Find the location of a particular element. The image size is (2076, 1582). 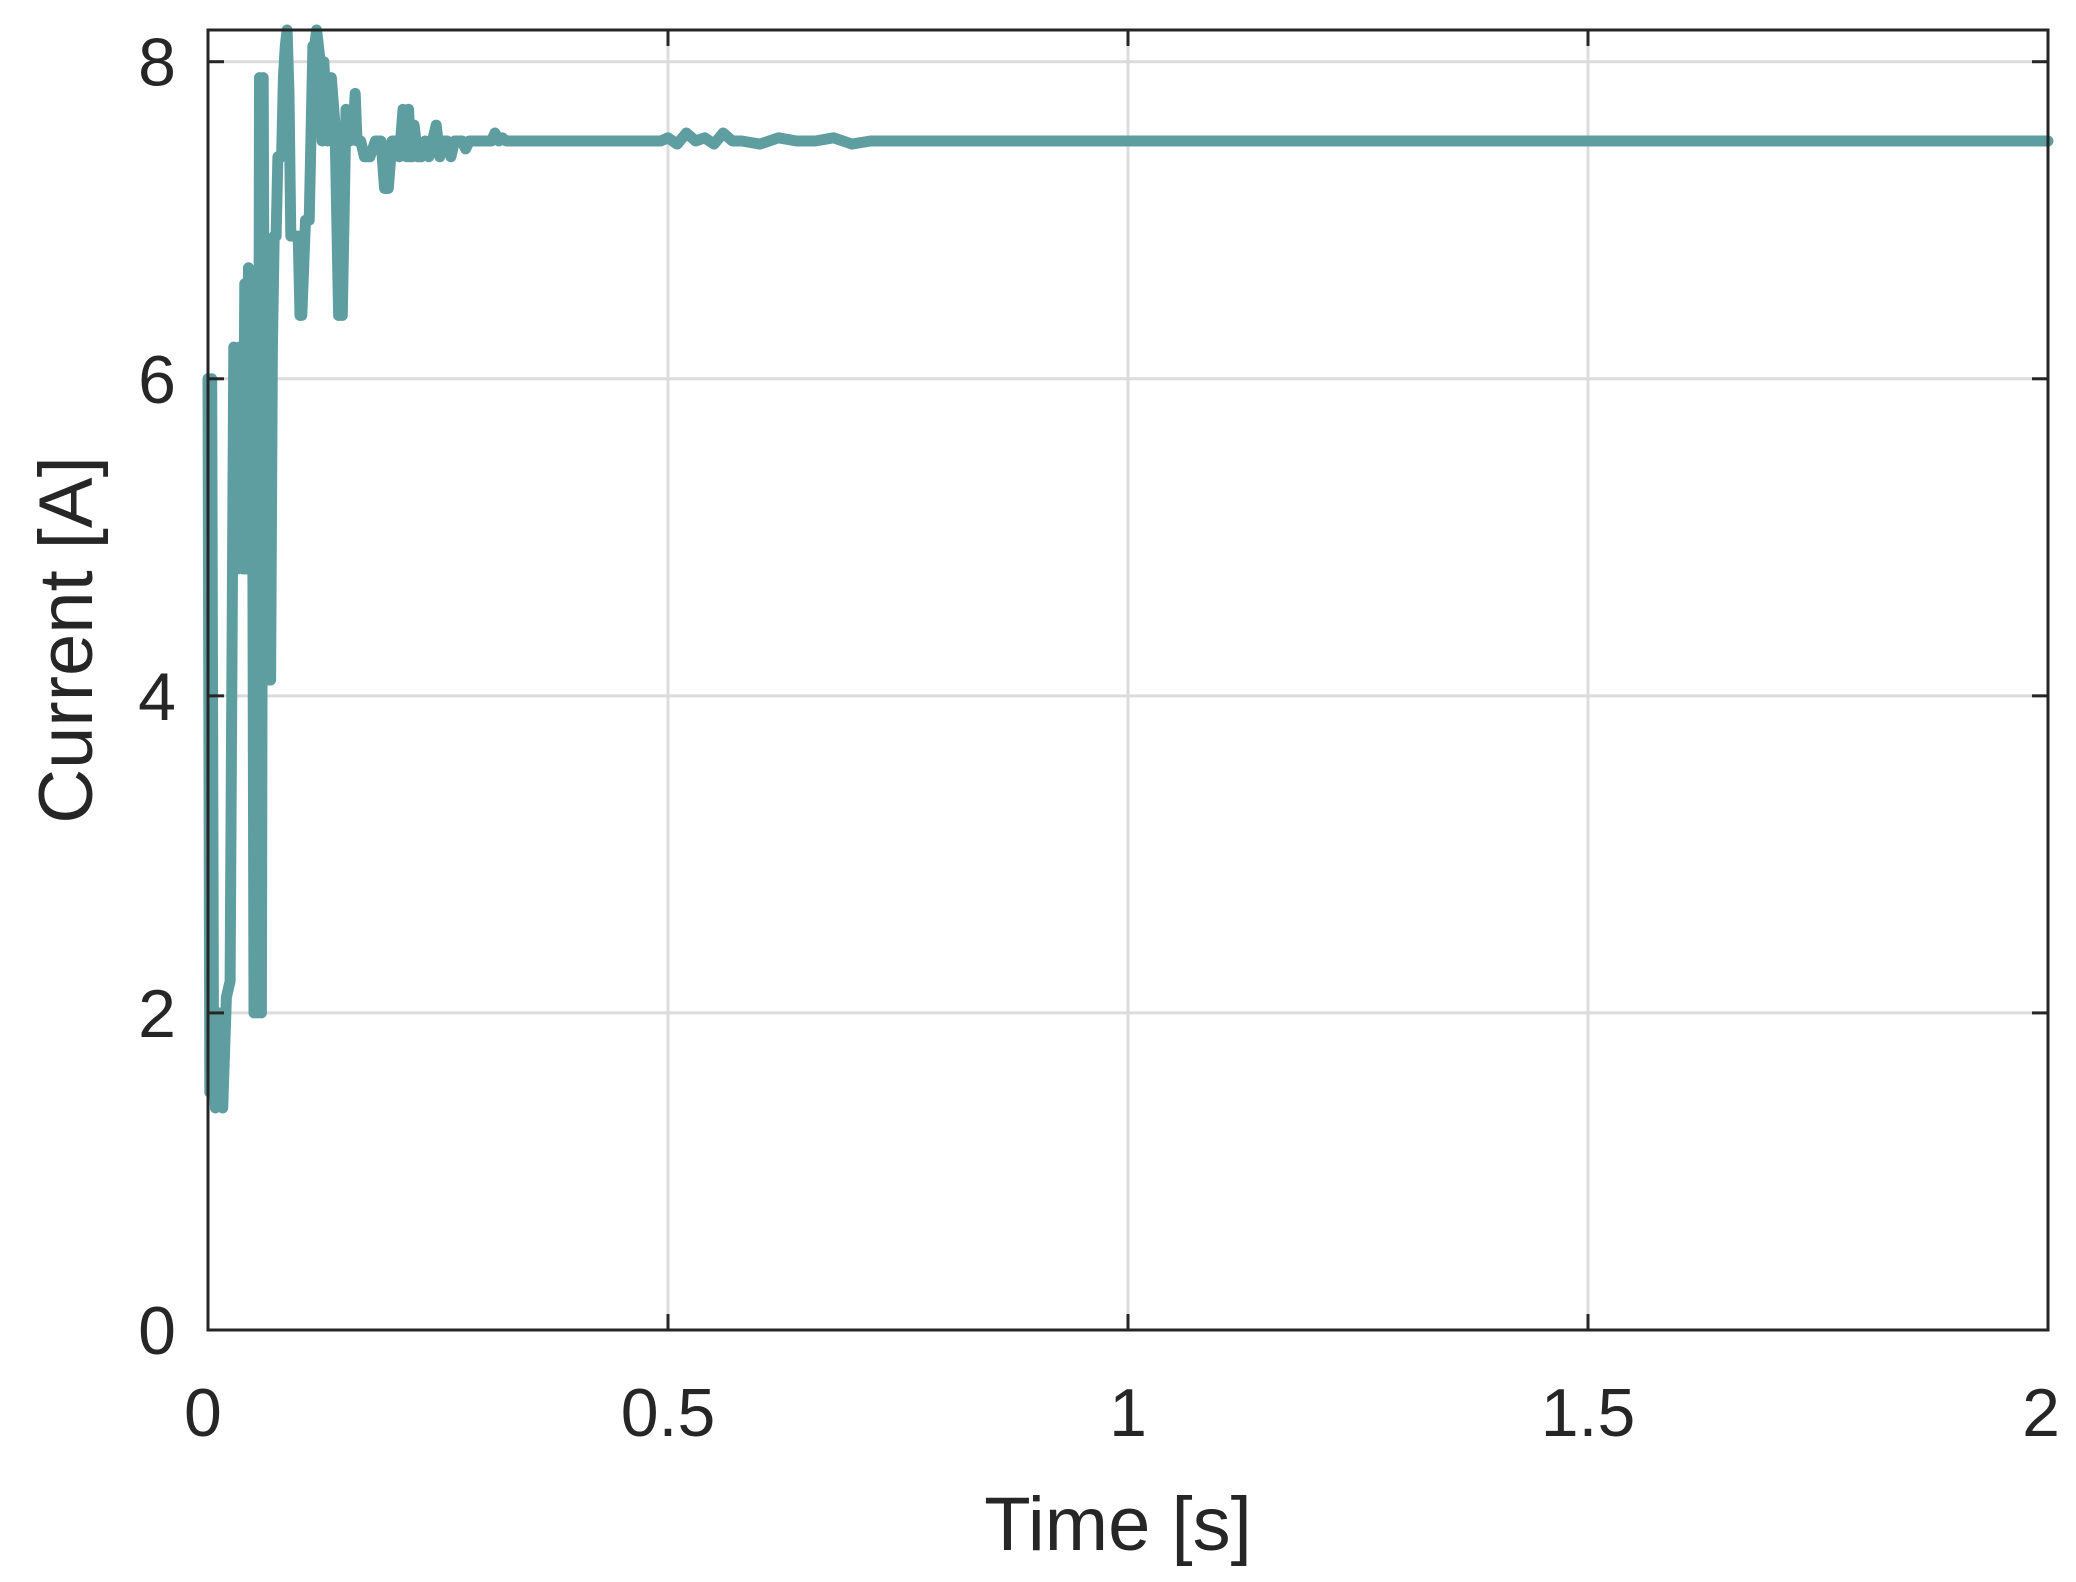

x-tick-labels: 0 0.5 1 1.5 2 is located at coordinates (1122, 1413).